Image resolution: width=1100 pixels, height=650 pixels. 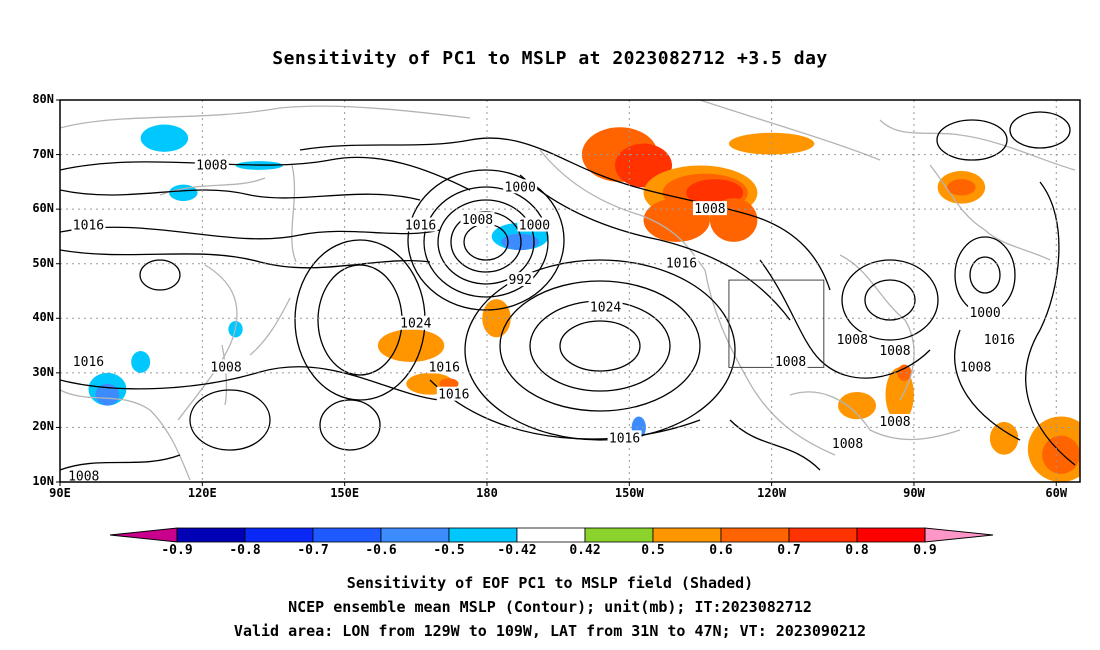 I want to click on lat-tick-label: 60N, so click(x=43, y=208).